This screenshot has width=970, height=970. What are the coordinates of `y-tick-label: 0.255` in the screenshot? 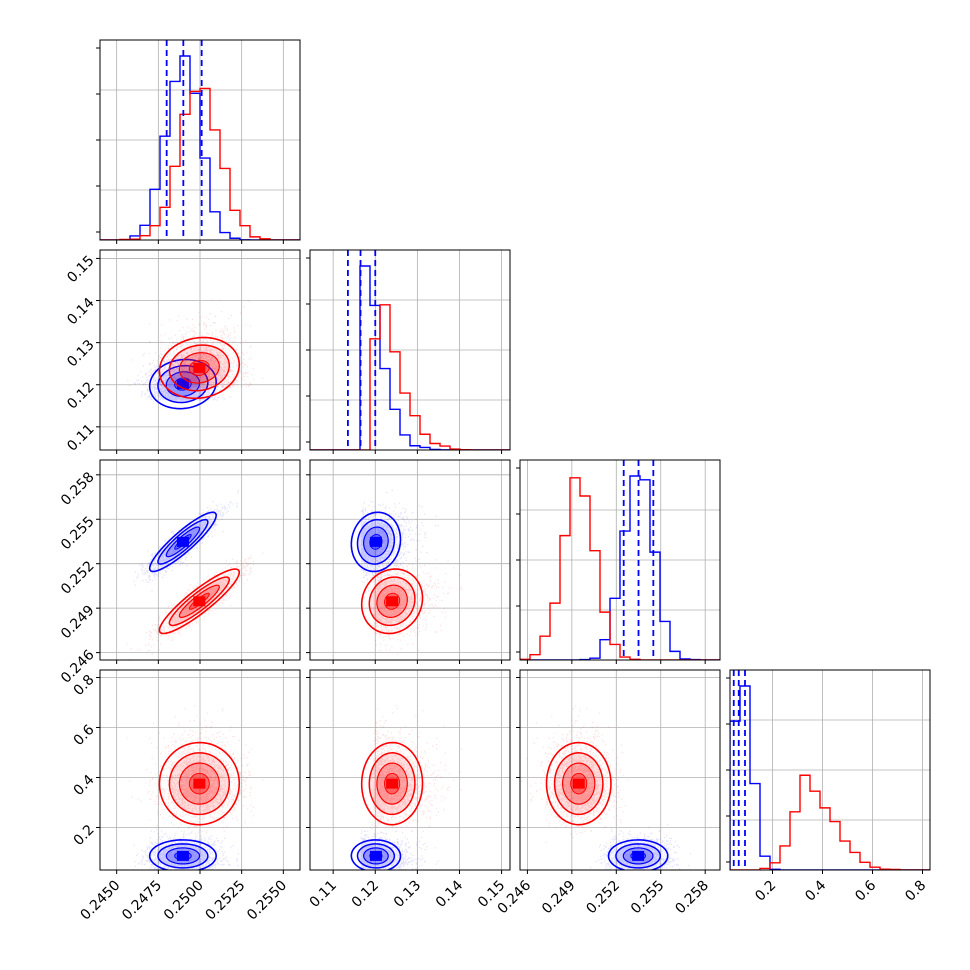 It's located at (78, 534).